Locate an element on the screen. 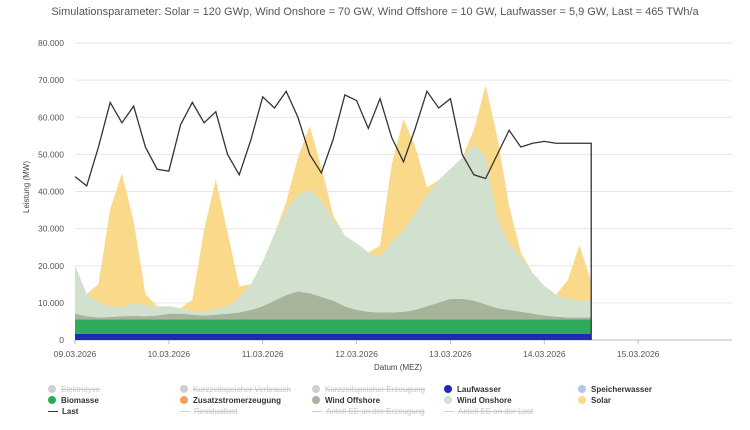 The image size is (750, 430). x-tick-label: 12.03.2026 is located at coordinates (356, 354).